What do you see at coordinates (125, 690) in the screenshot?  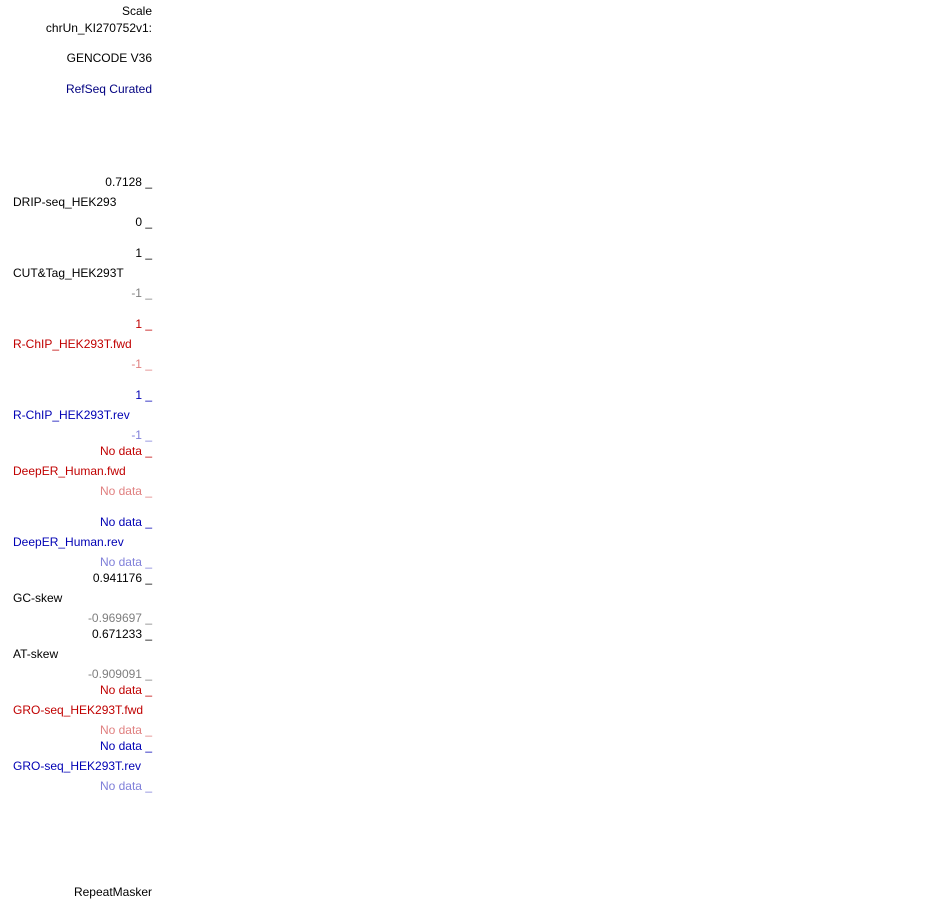 I see `gro-seq-fwd-max-value: No data _` at bounding box center [125, 690].